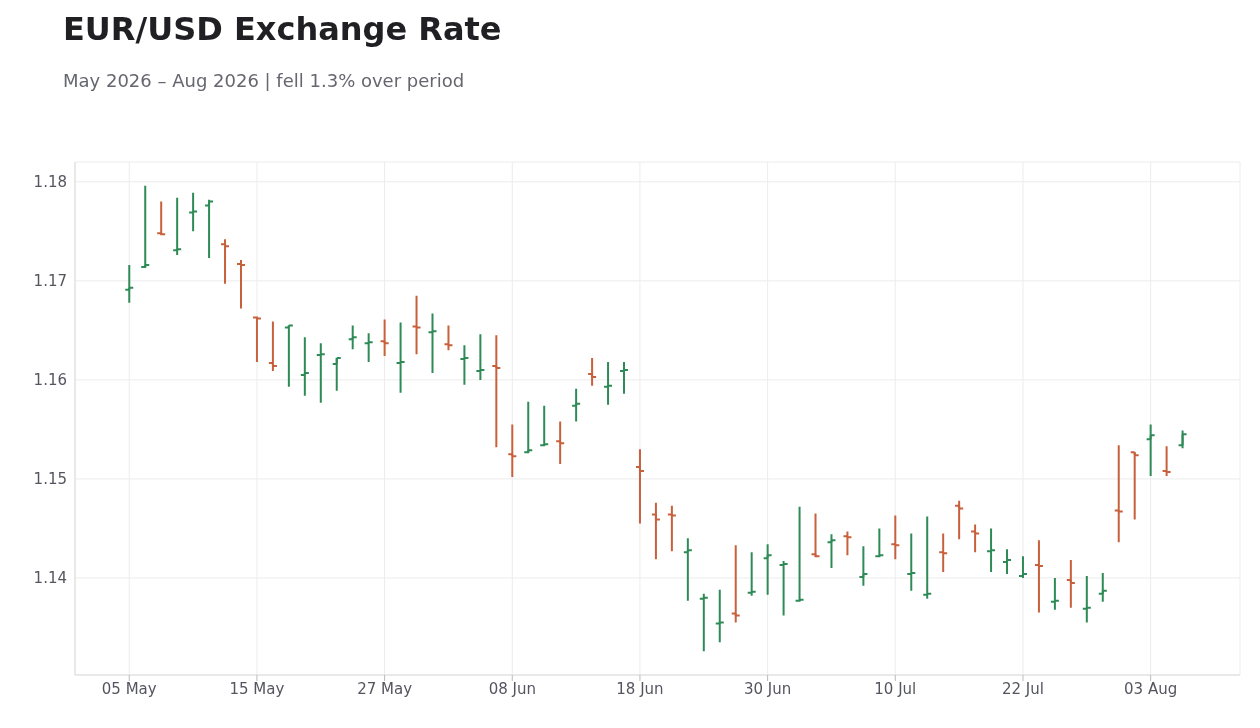 The height and width of the screenshot is (728, 1260). What do you see at coordinates (50, 380) in the screenshot?
I see `y-tick-label: 1.16` at bounding box center [50, 380].